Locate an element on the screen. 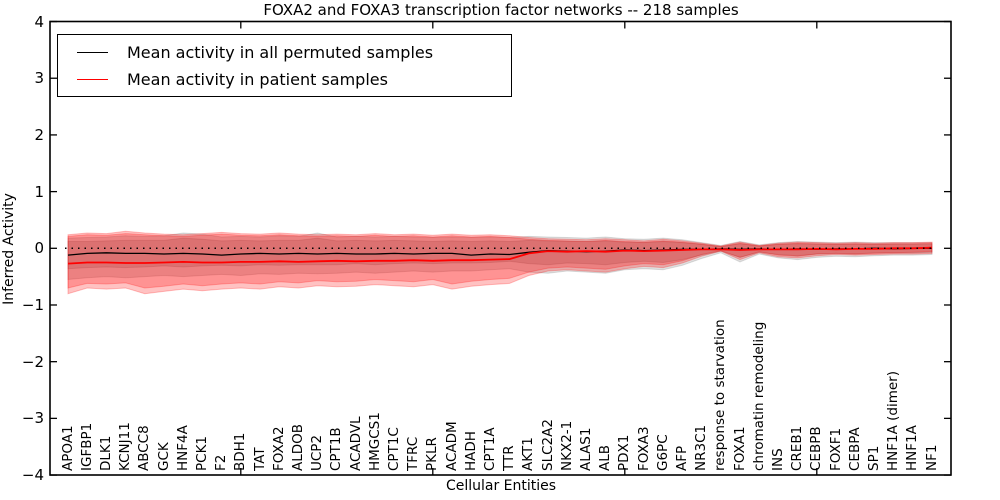 Image resolution: width=1000 pixels, height=500 pixels. x-tick-label: INS is located at coordinates (777, 459).